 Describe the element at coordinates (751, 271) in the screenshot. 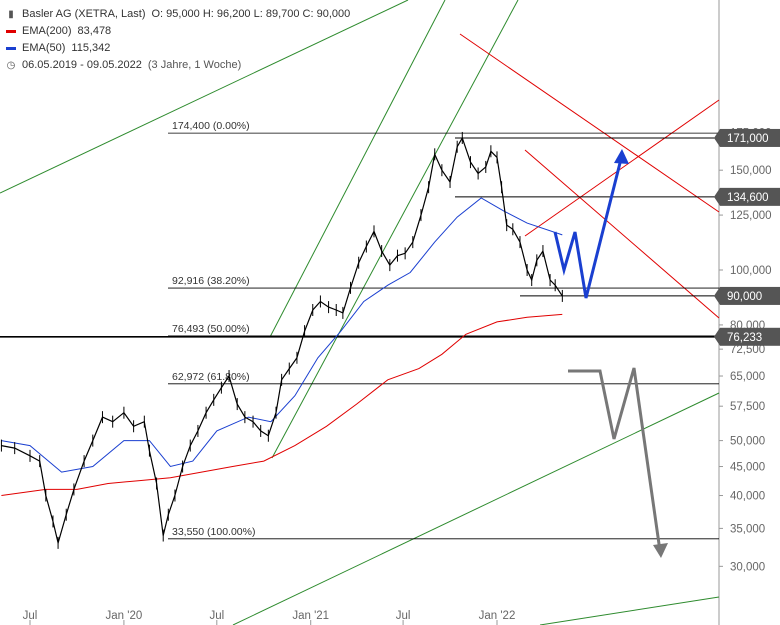

I see `y-tick-label: 100,000` at that location.